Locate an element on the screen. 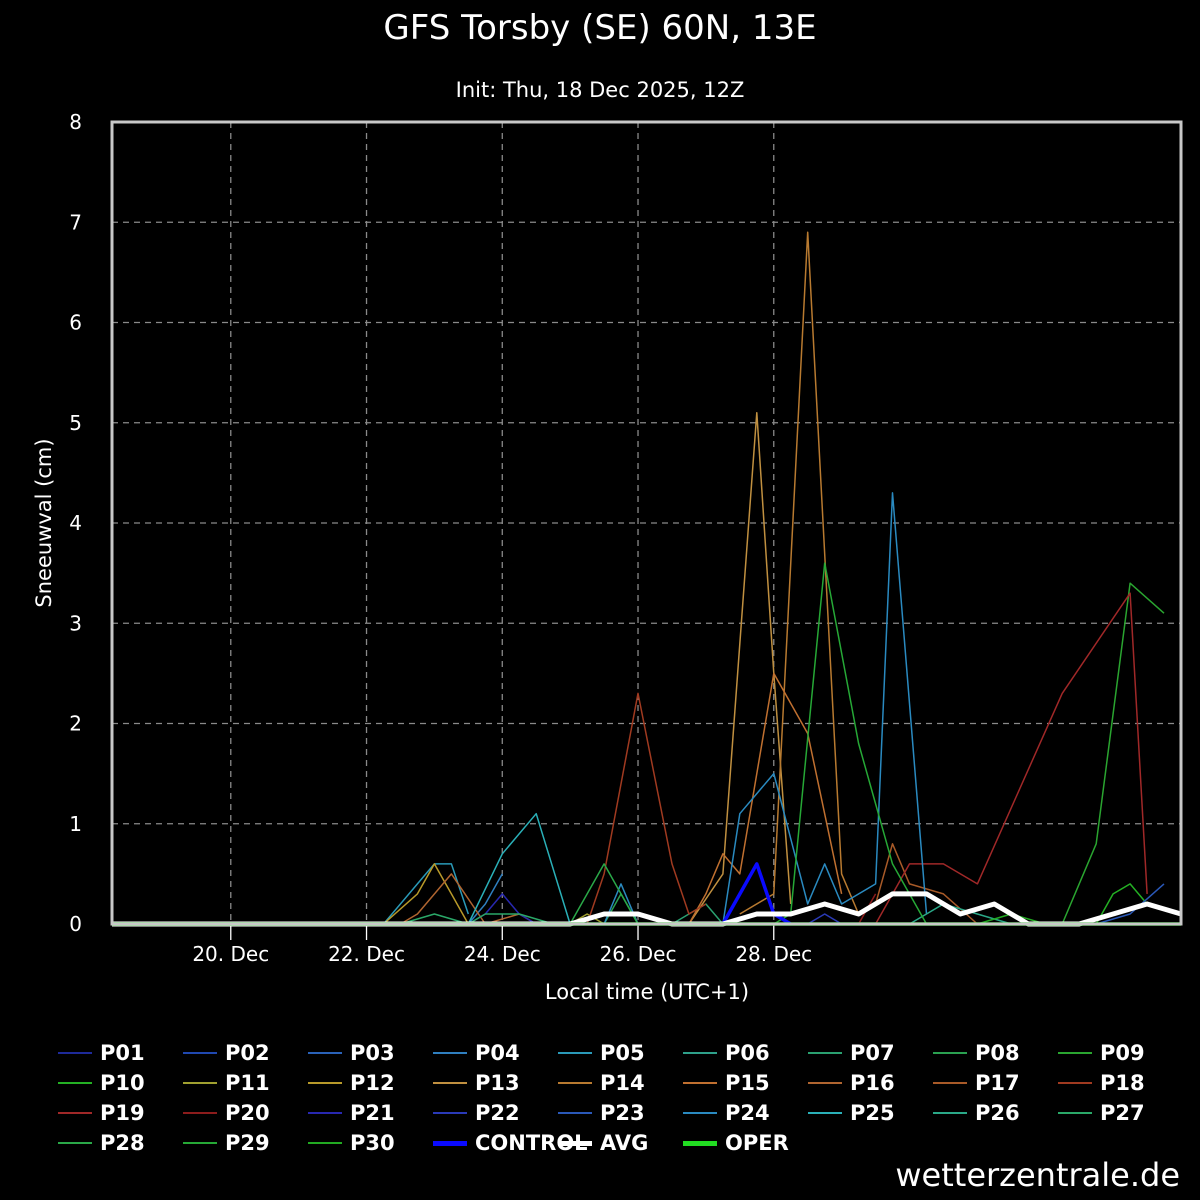 Image resolution: width=1200 pixels, height=1200 pixels. legend-item-p25: P25 is located at coordinates (851, 1113).